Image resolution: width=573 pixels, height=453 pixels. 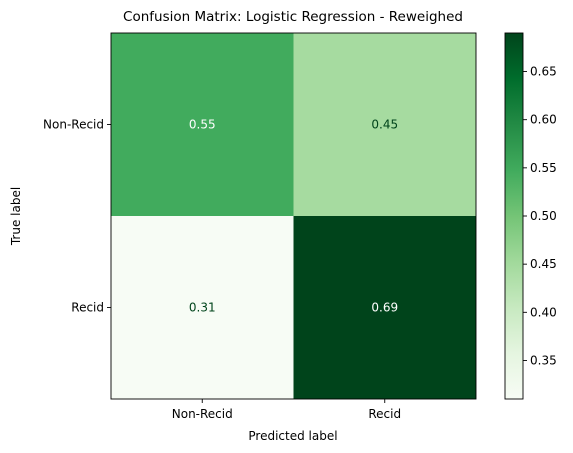 I want to click on colorbar-tick-label: 0.45, so click(x=543, y=264).